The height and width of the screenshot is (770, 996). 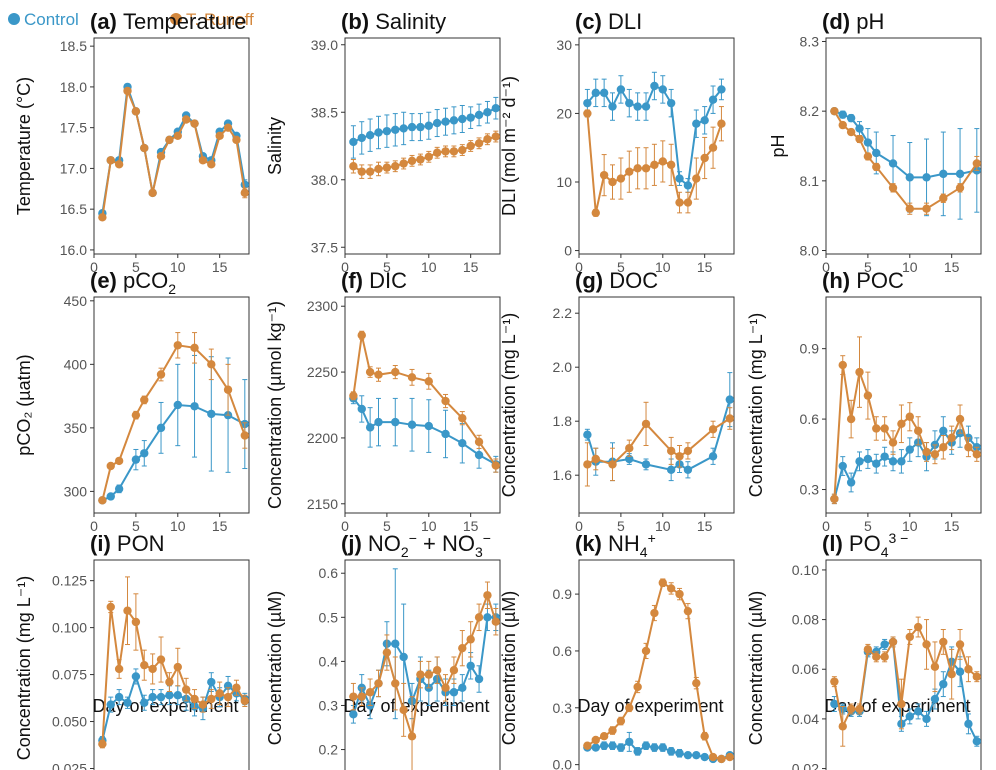 I want to click on panel-title: (e) pCO2, so click(x=133, y=282).